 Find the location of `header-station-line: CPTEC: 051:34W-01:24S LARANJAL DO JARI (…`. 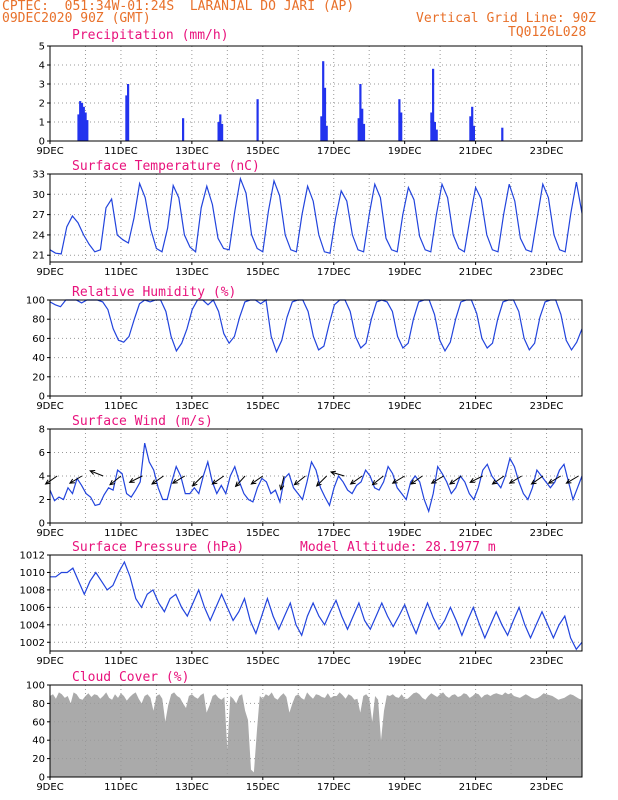

header-station-line: CPTEC: 051:34W-01:24S LARANJAL DO JARI (… is located at coordinates (178, 7).